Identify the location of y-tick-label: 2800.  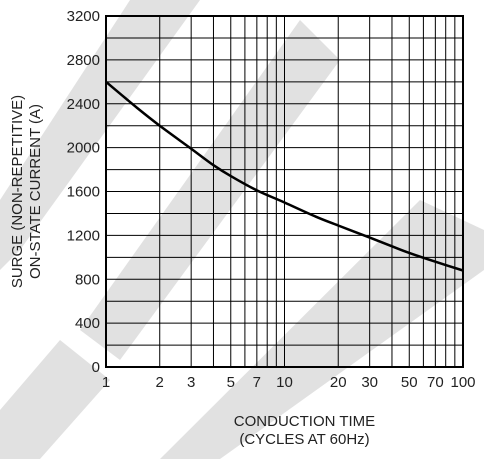
(83, 60).